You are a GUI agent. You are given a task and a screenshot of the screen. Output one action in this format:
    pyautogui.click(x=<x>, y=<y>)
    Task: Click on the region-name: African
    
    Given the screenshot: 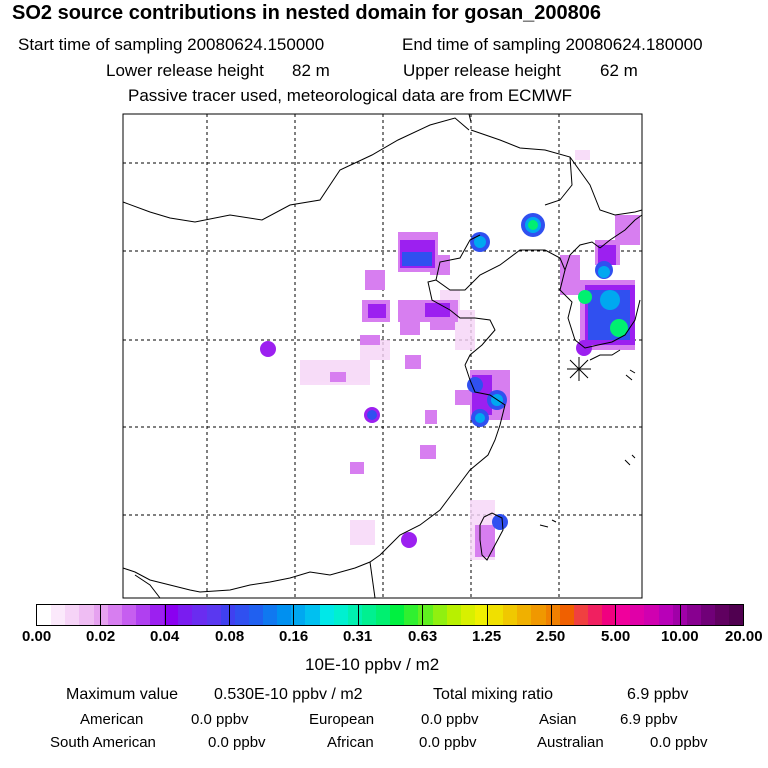 What is the action you would take?
    pyautogui.click(x=350, y=742)
    